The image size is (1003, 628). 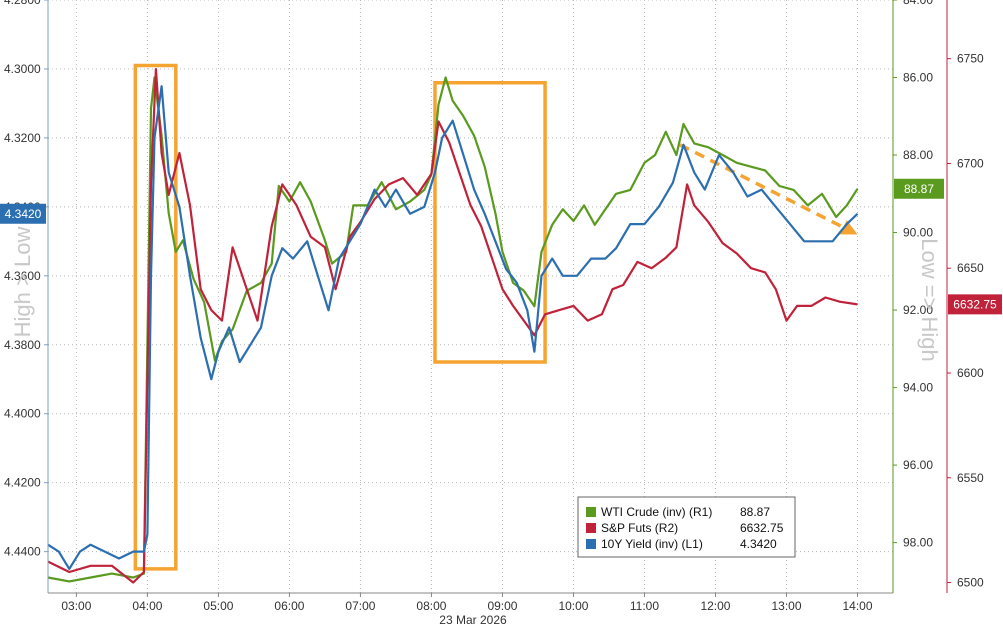 What do you see at coordinates (22, 552) in the screenshot?
I see `left-tick-label: 4.4400` at bounding box center [22, 552].